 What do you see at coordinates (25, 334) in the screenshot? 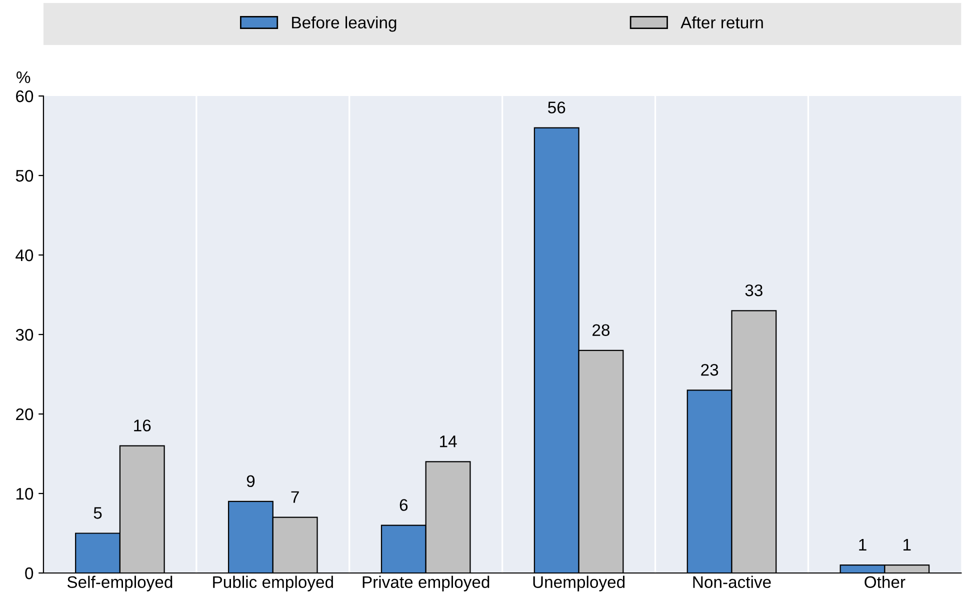
I see `y-tick-label: 30` at bounding box center [25, 334].